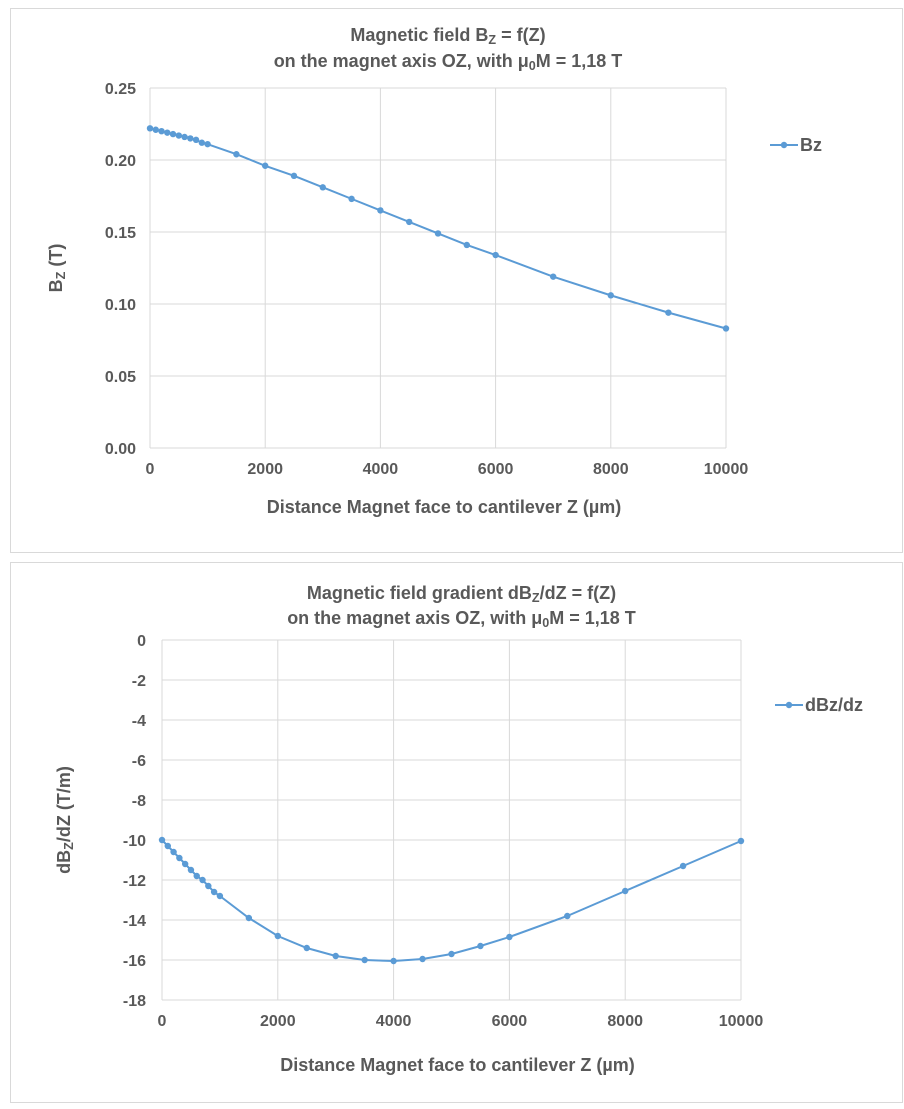 The height and width of the screenshot is (1109, 904). Describe the element at coordinates (134, 881) in the screenshot. I see `y-tick-label: -12` at that location.